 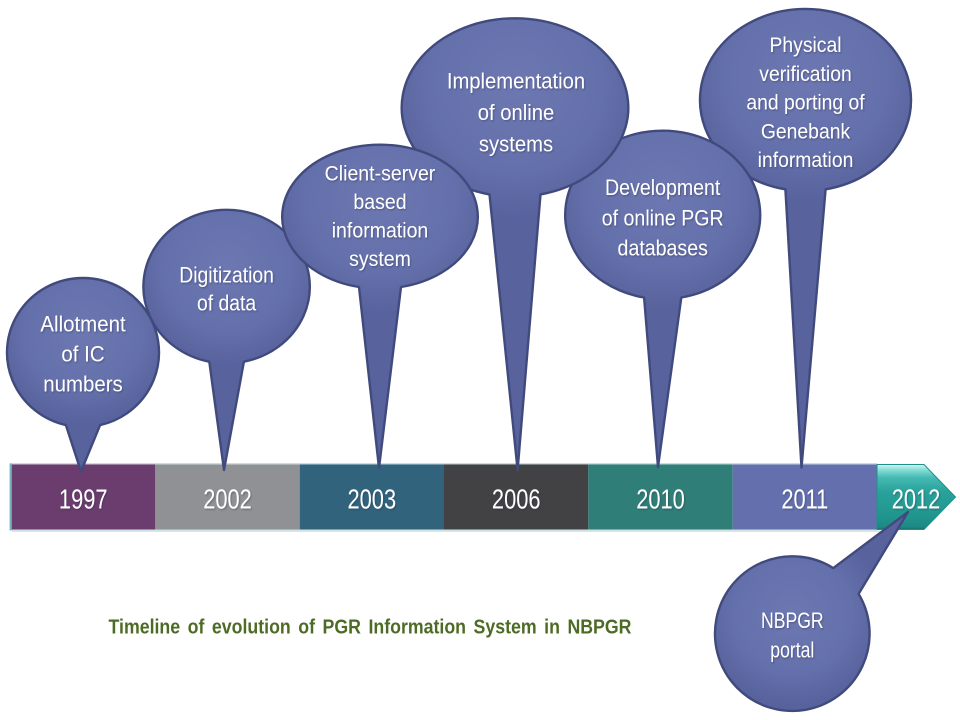 What do you see at coordinates (372, 499) in the screenshot?
I see `svg-text: 2003` at bounding box center [372, 499].